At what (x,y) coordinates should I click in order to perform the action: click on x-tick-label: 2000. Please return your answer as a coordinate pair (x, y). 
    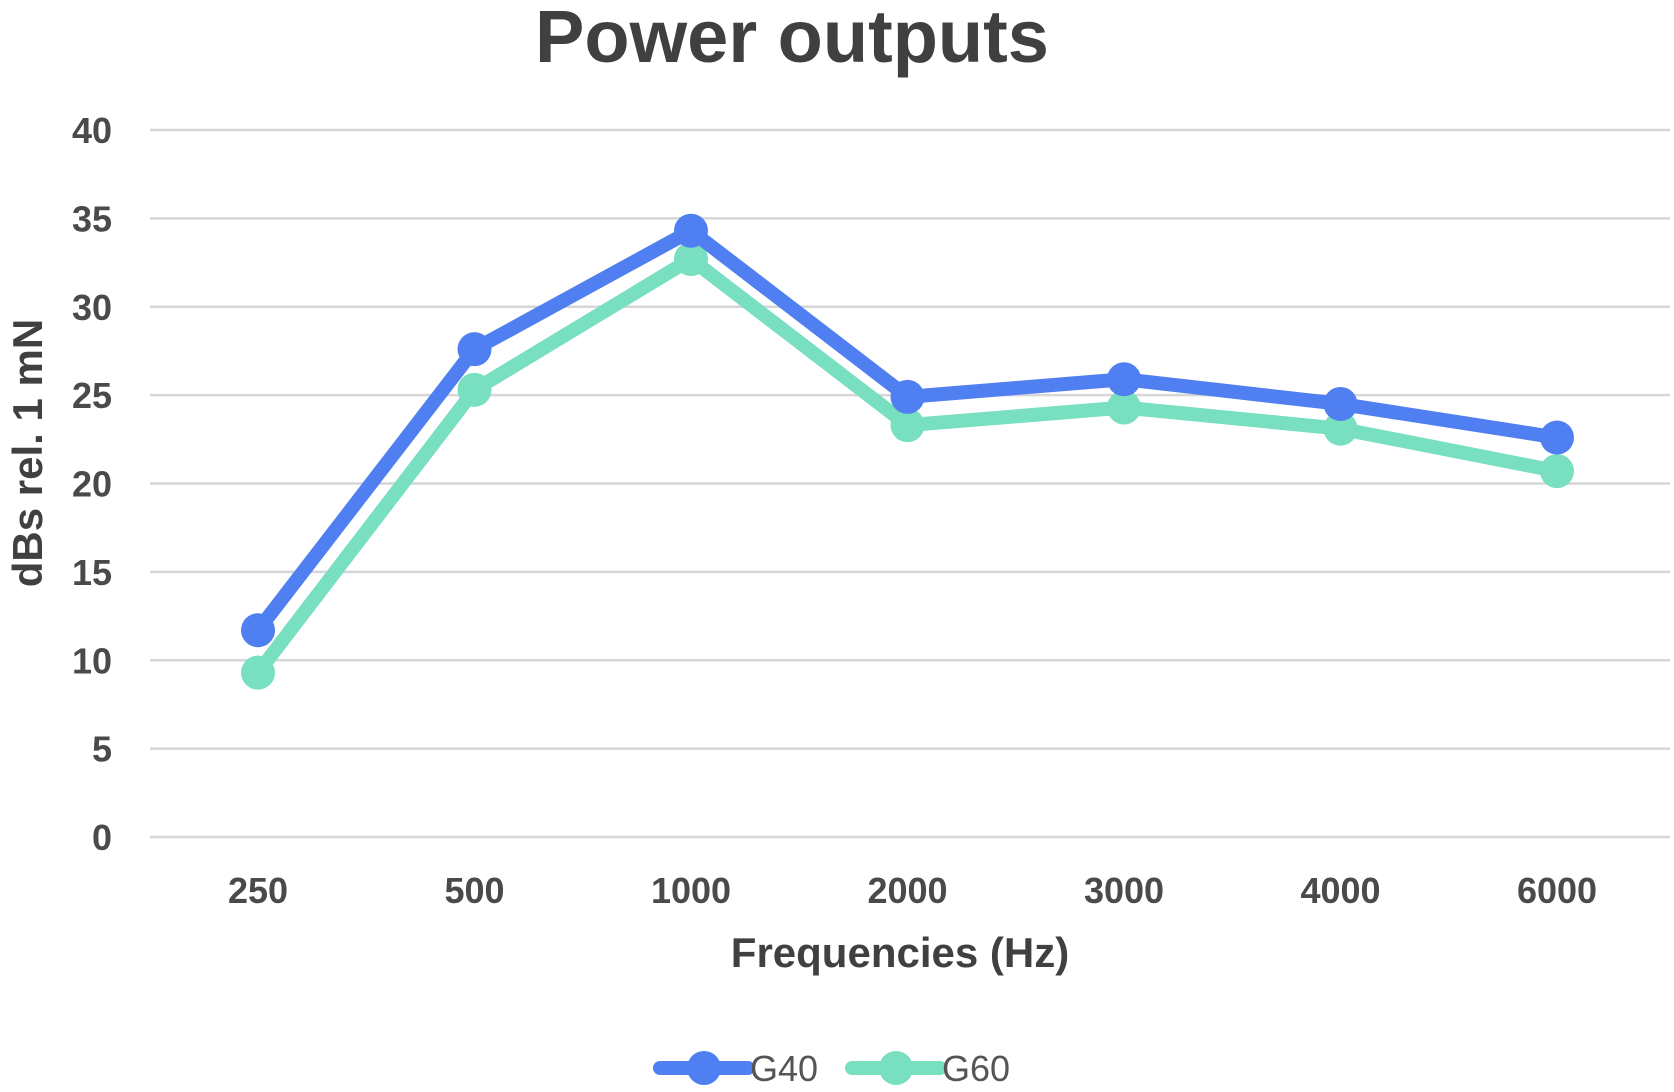
    Looking at the image, I should click on (907, 890).